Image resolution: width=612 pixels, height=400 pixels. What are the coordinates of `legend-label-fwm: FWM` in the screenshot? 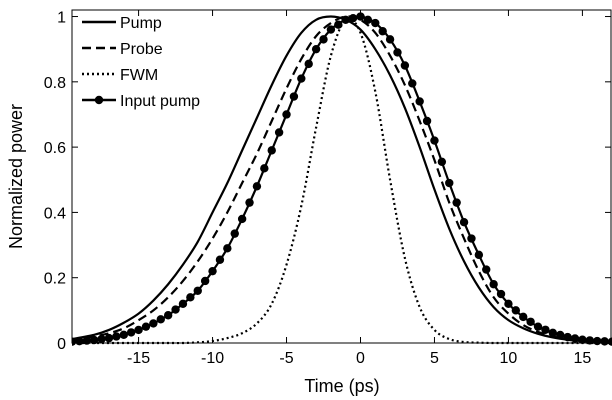 It's located at (139, 75).